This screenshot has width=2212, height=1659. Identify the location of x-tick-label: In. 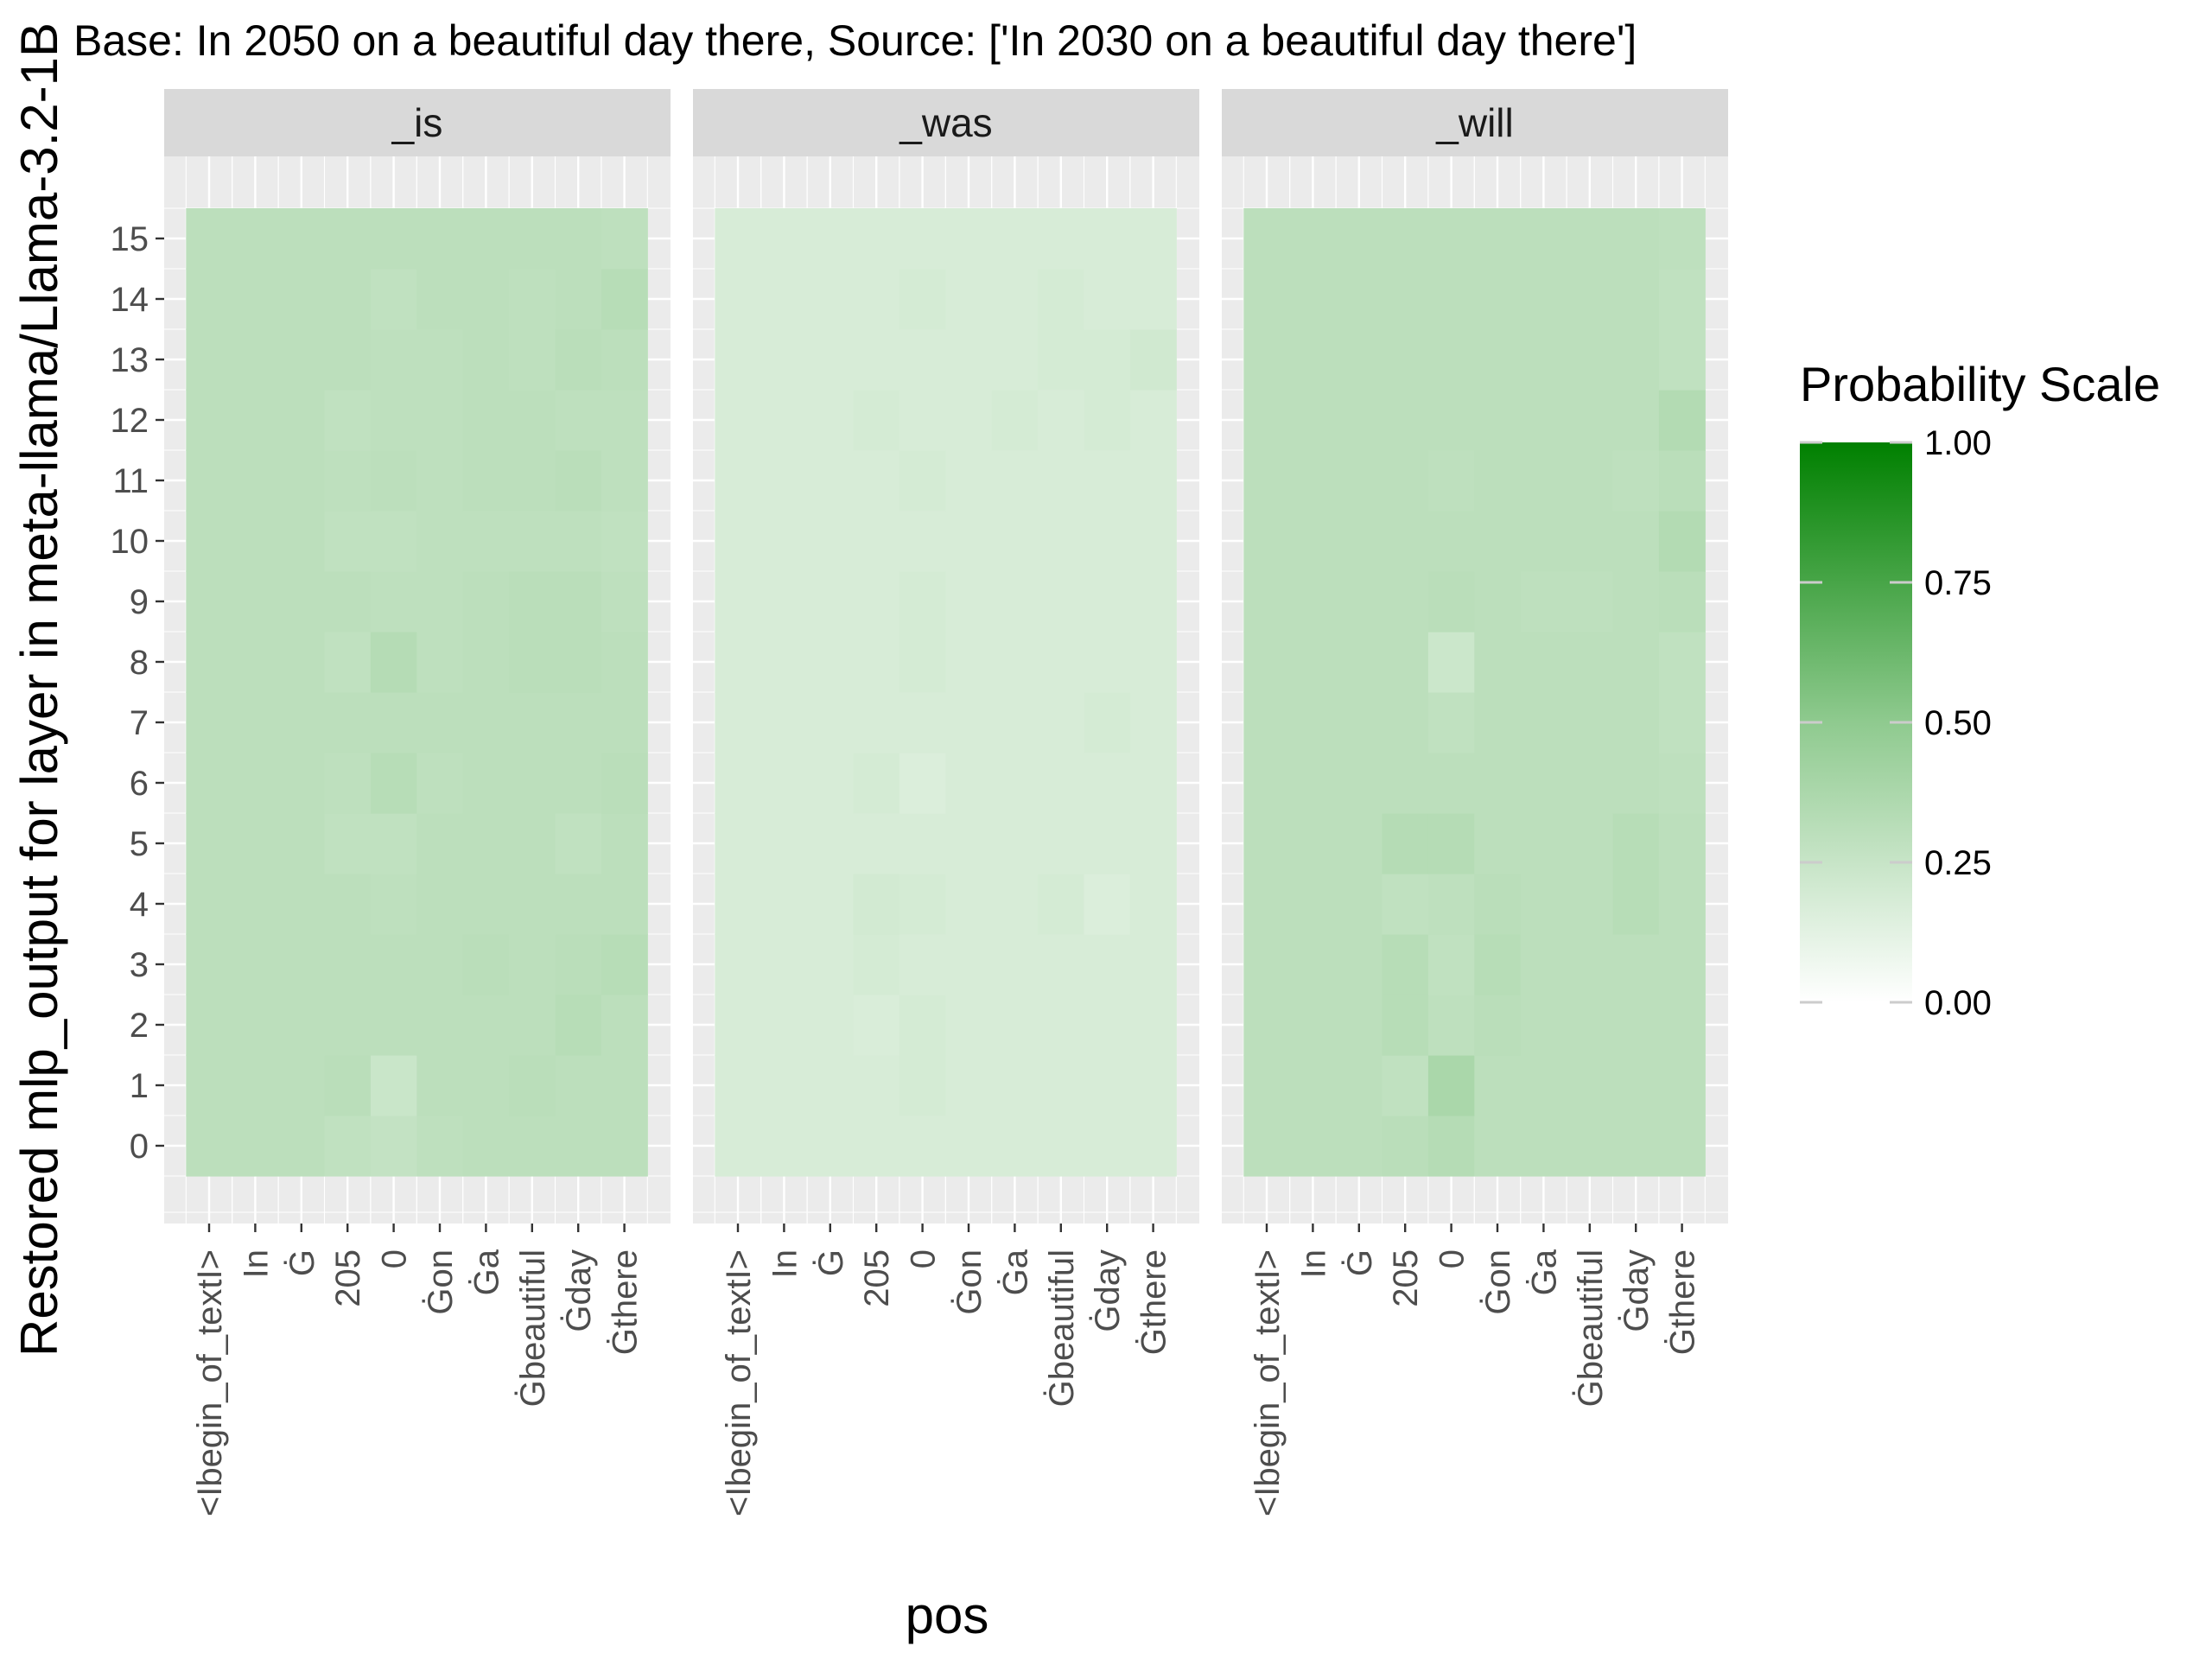
(256, 1263).